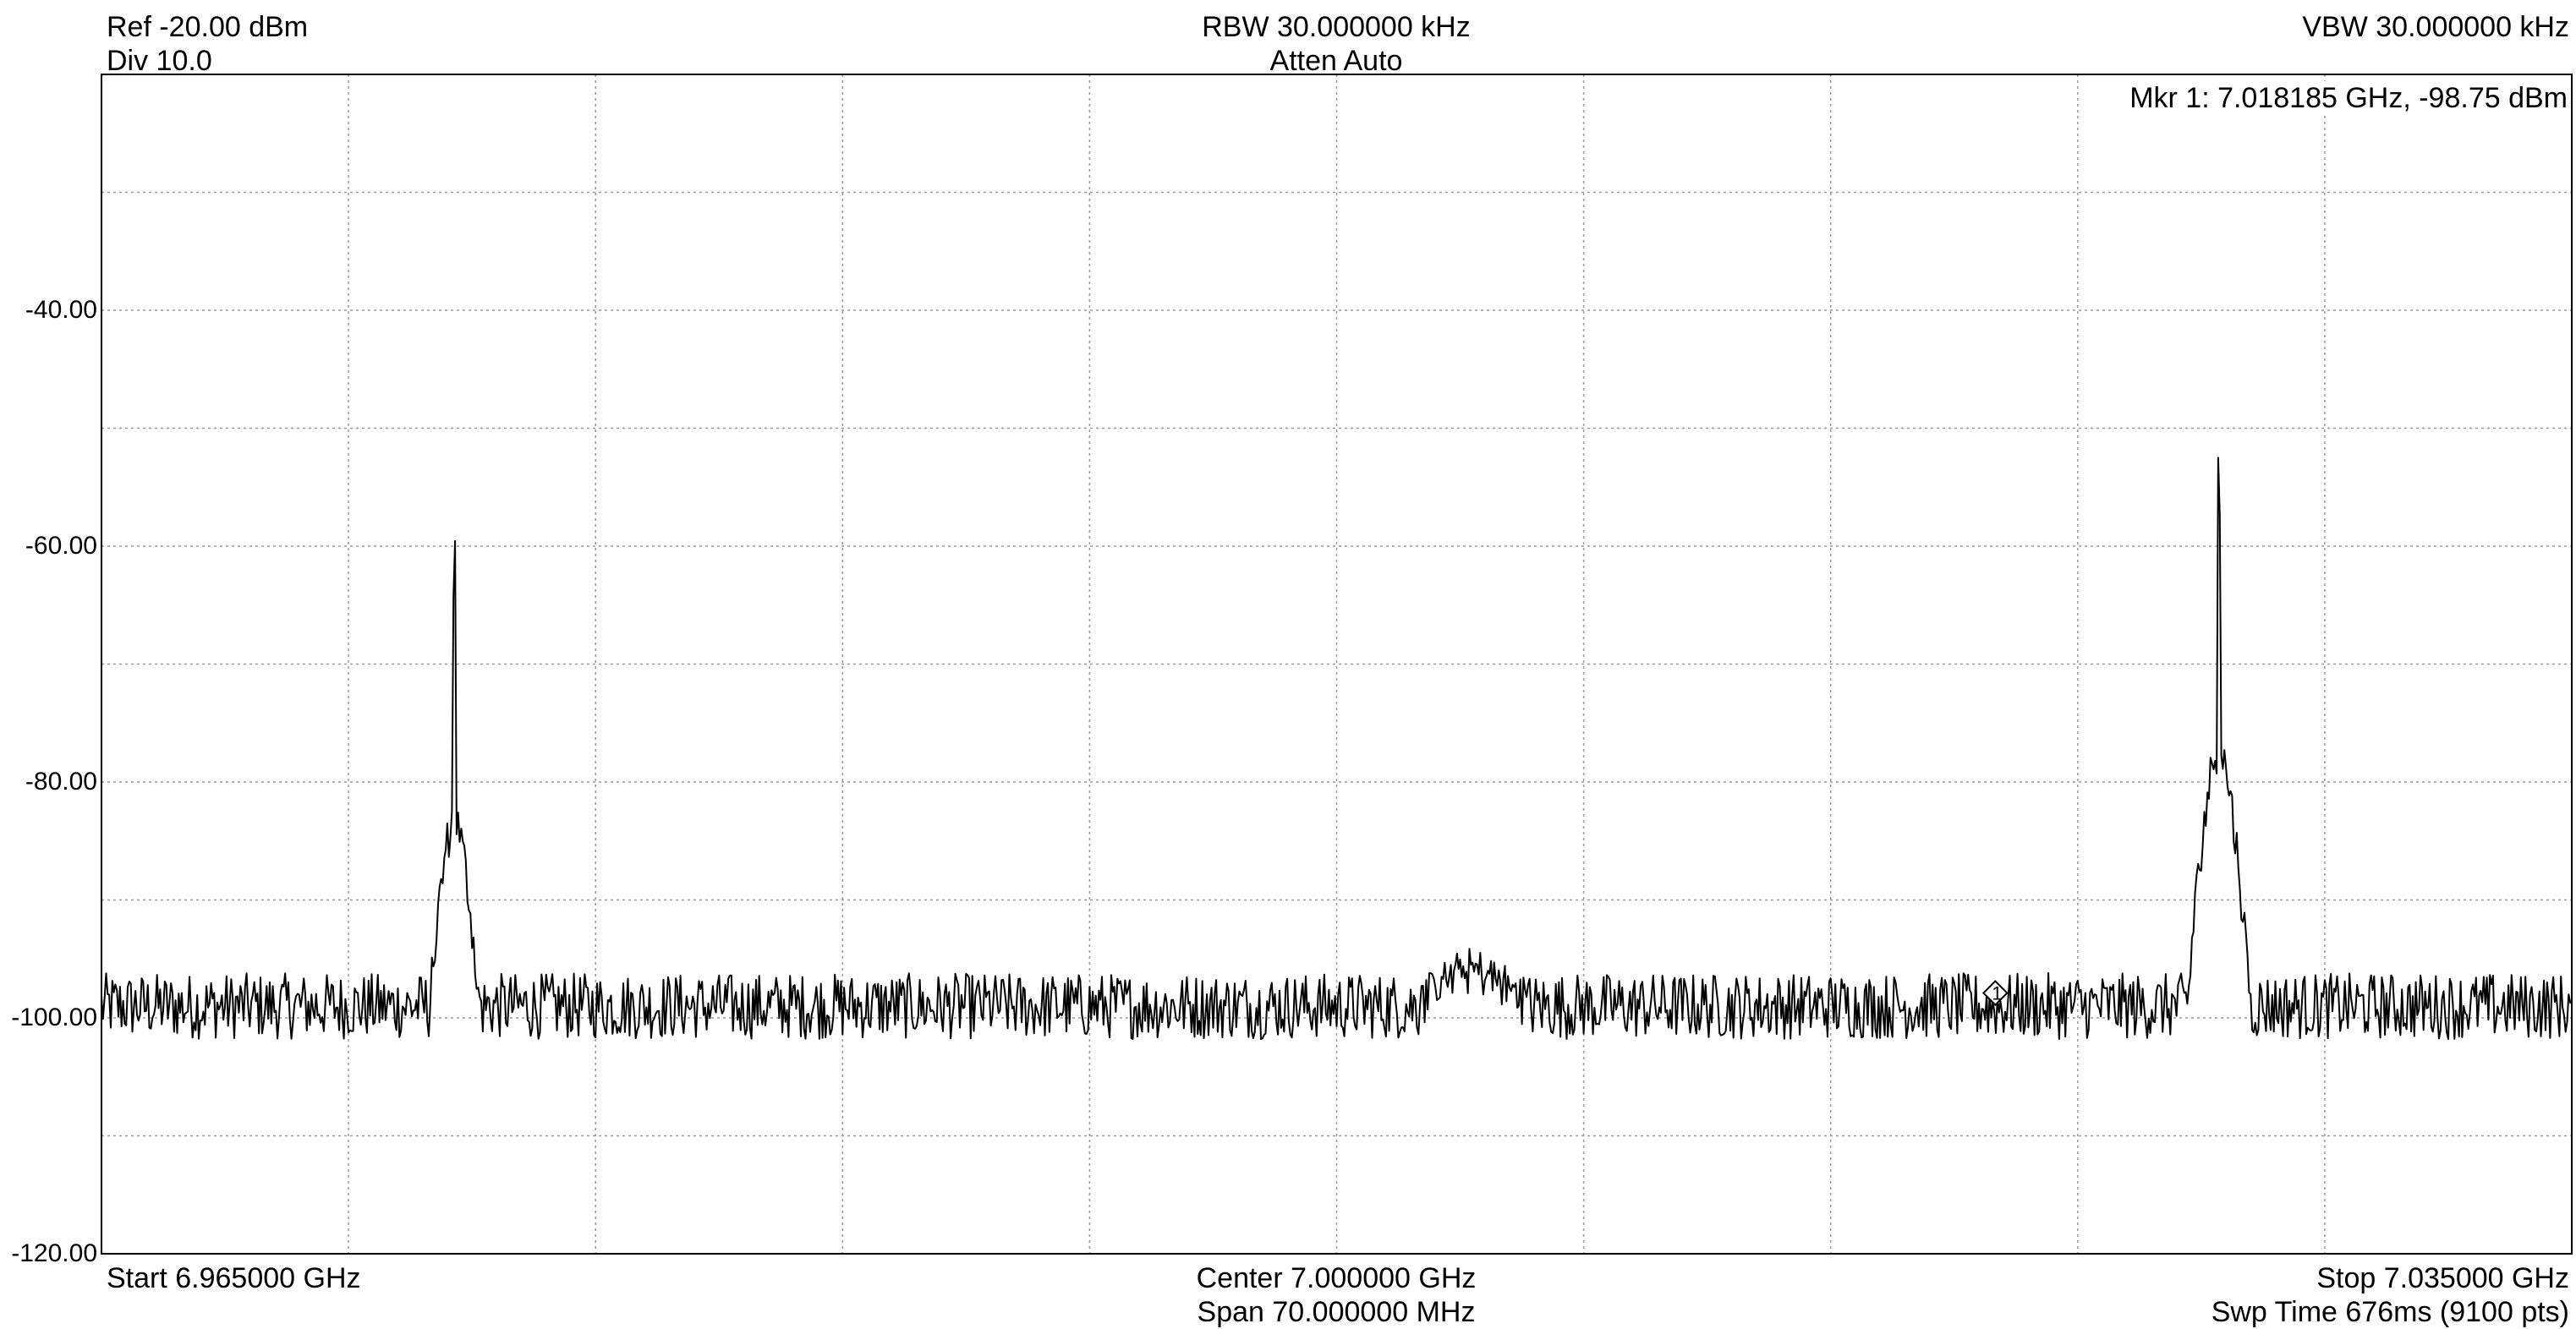 This screenshot has width=2576, height=1329. I want to click on span-label: Span 70.000000 MHz, so click(1336, 1312).